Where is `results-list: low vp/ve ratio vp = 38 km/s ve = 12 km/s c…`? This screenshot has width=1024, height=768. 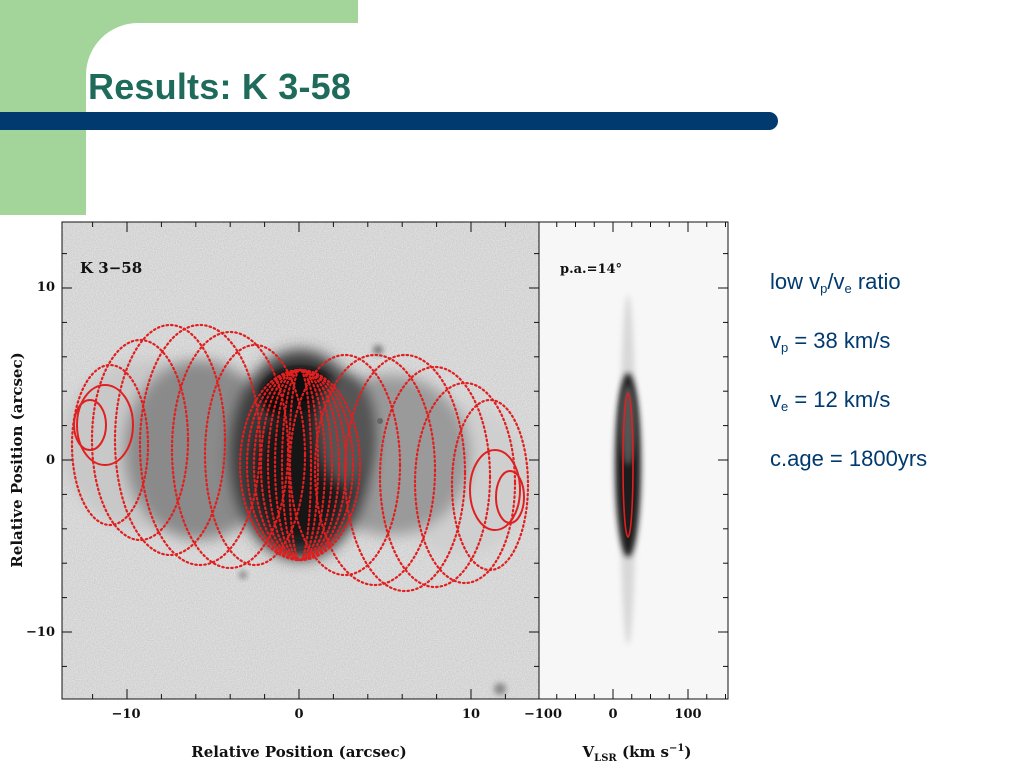 results-list: low vp/ve ratio vp = 38 km/s ve = 12 km/s c… is located at coordinates (848, 370).